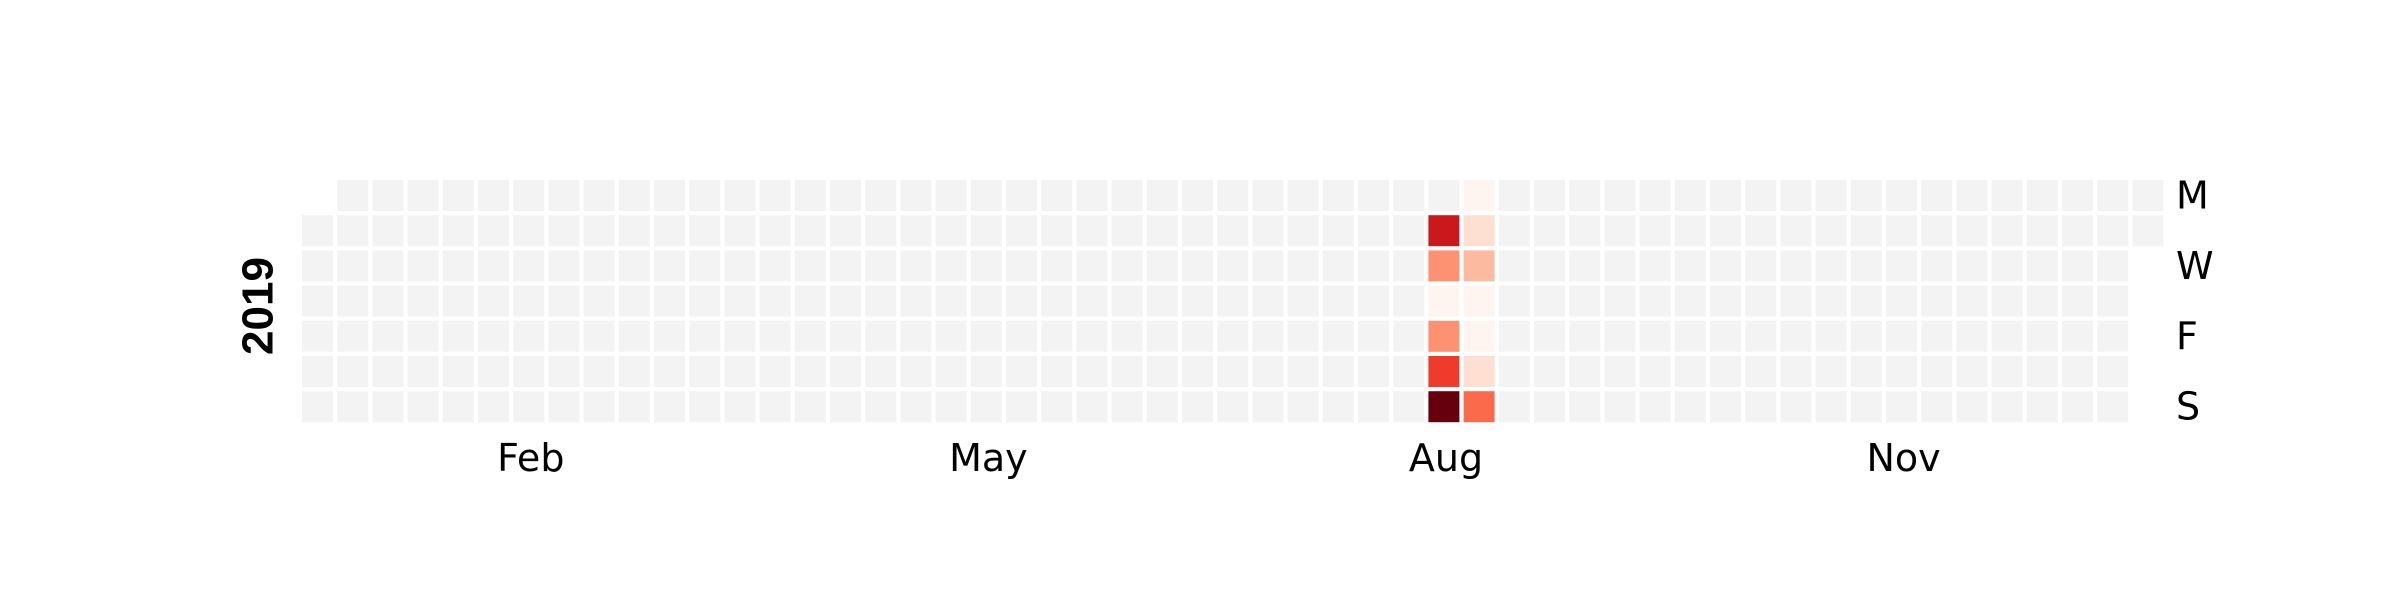 The height and width of the screenshot is (600, 2400). Describe the element at coordinates (2187, 336) in the screenshot. I see `weekday-label: F` at that location.